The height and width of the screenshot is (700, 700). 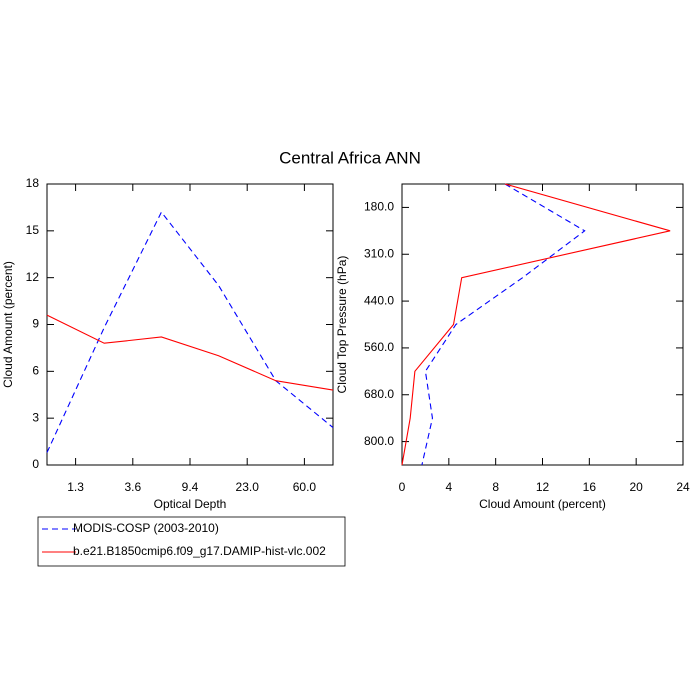 What do you see at coordinates (590, 487) in the screenshot?
I see `x-tick-label: 16` at bounding box center [590, 487].